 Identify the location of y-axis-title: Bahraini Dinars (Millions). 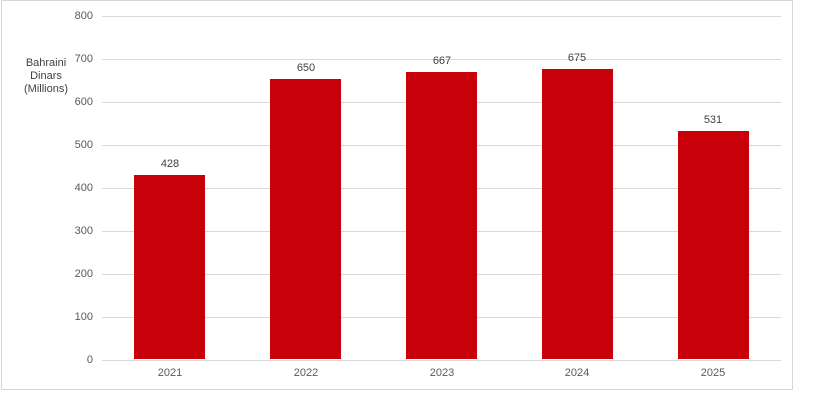
(46, 76).